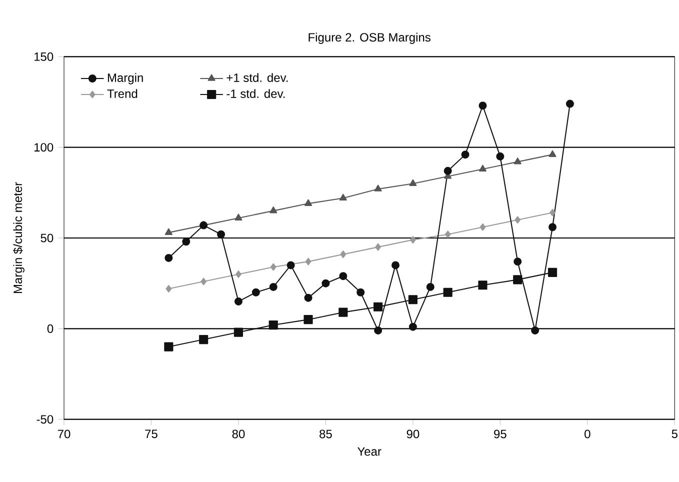 The width and height of the screenshot is (679, 482). What do you see at coordinates (47, 238) in the screenshot?
I see `y-tick-label: 50` at bounding box center [47, 238].